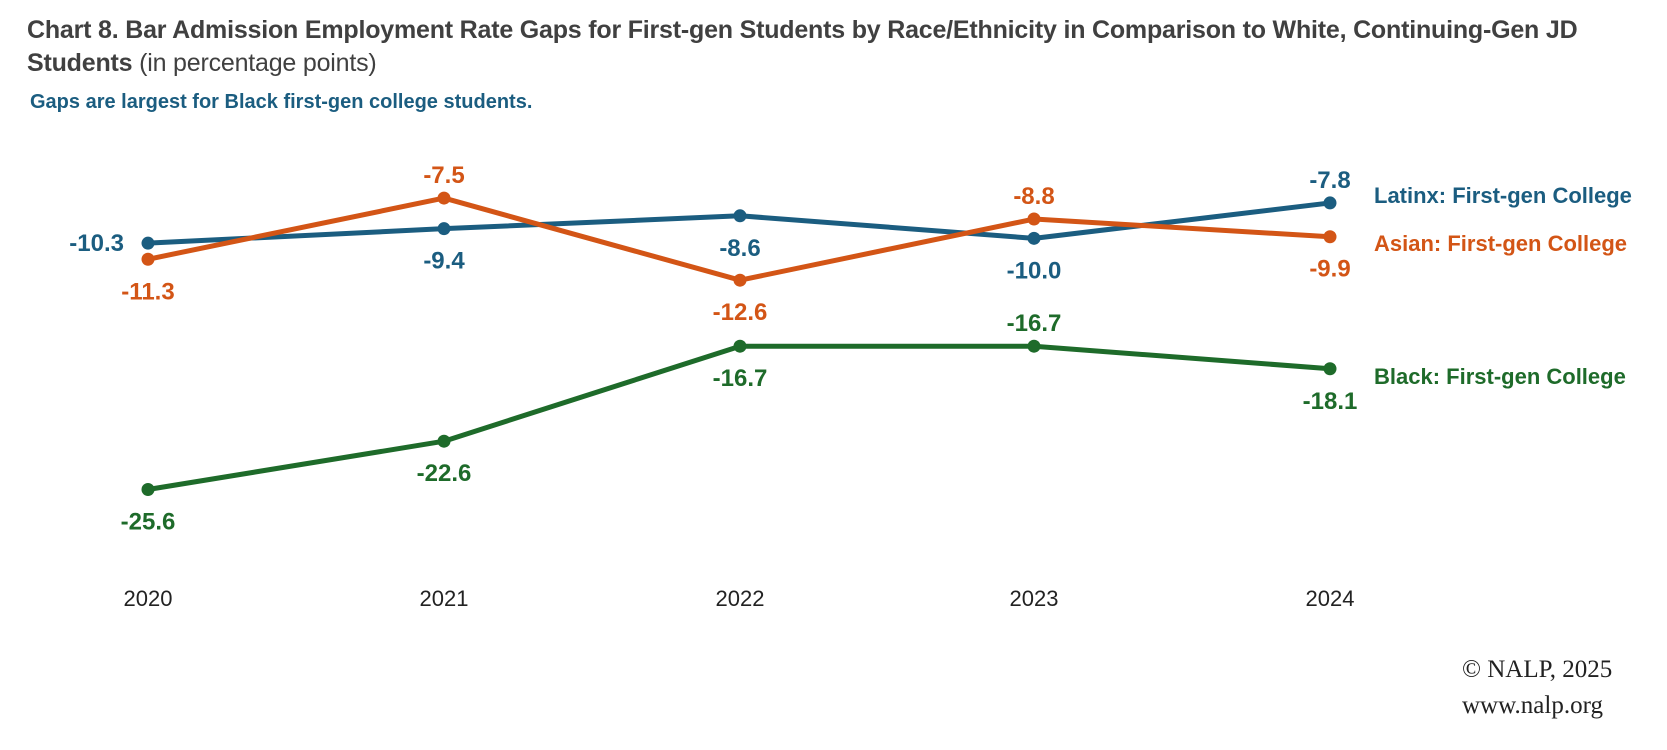 This screenshot has height=750, width=1667. I want to click on data-point-latinx-2021, so click(444, 229).